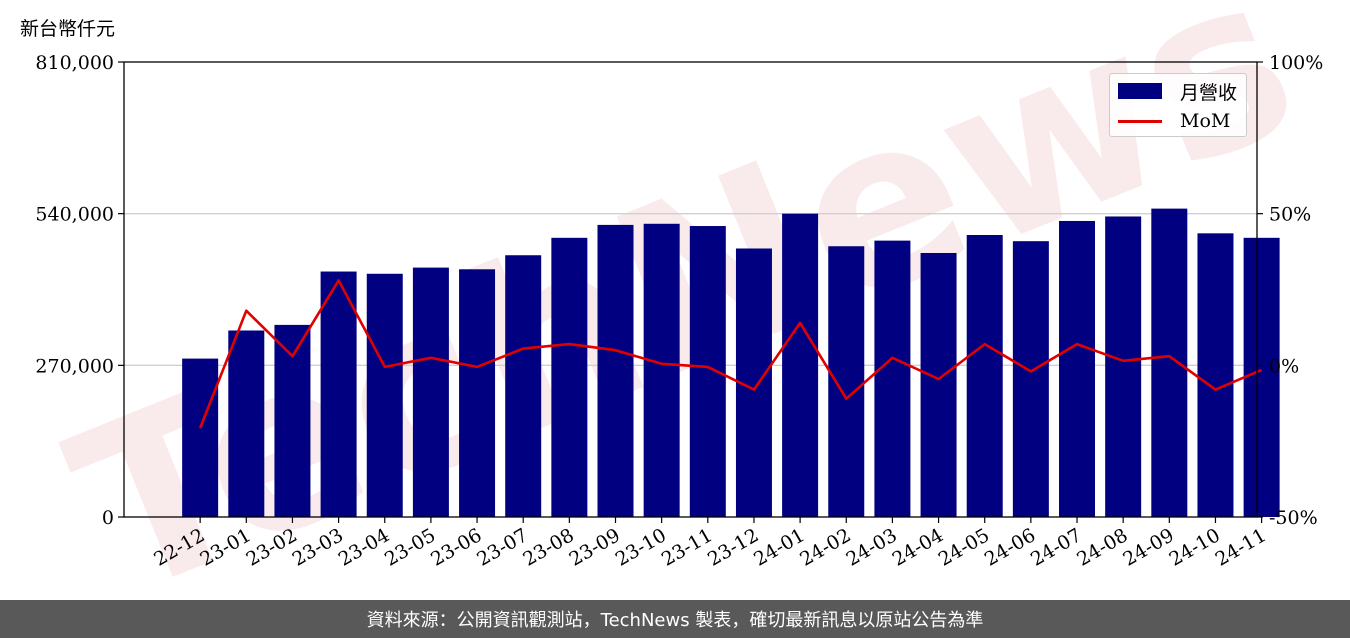 The height and width of the screenshot is (638, 1350). I want to click on unit-label: 新台幣仟元, so click(68, 29).